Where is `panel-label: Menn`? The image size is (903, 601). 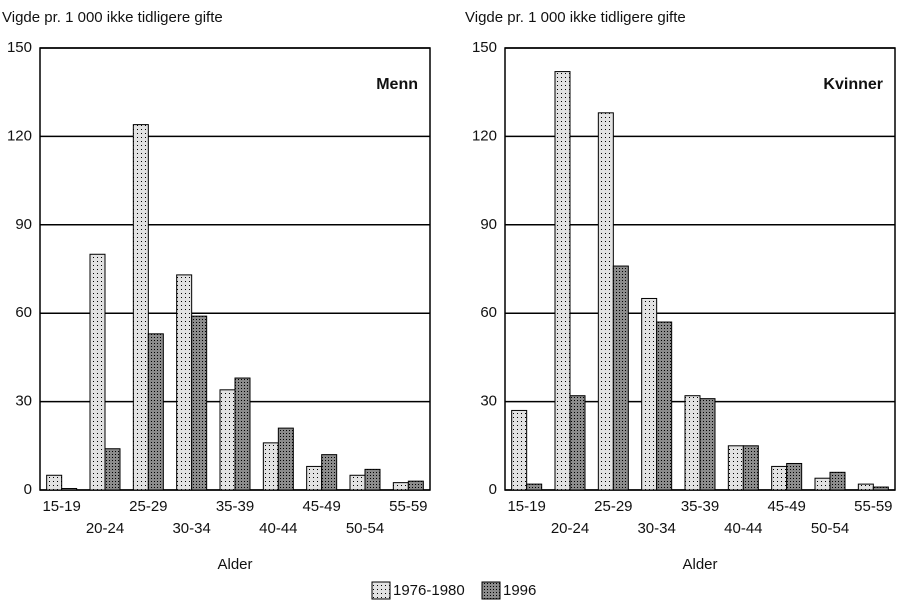
panel-label: Menn is located at coordinates (397, 84).